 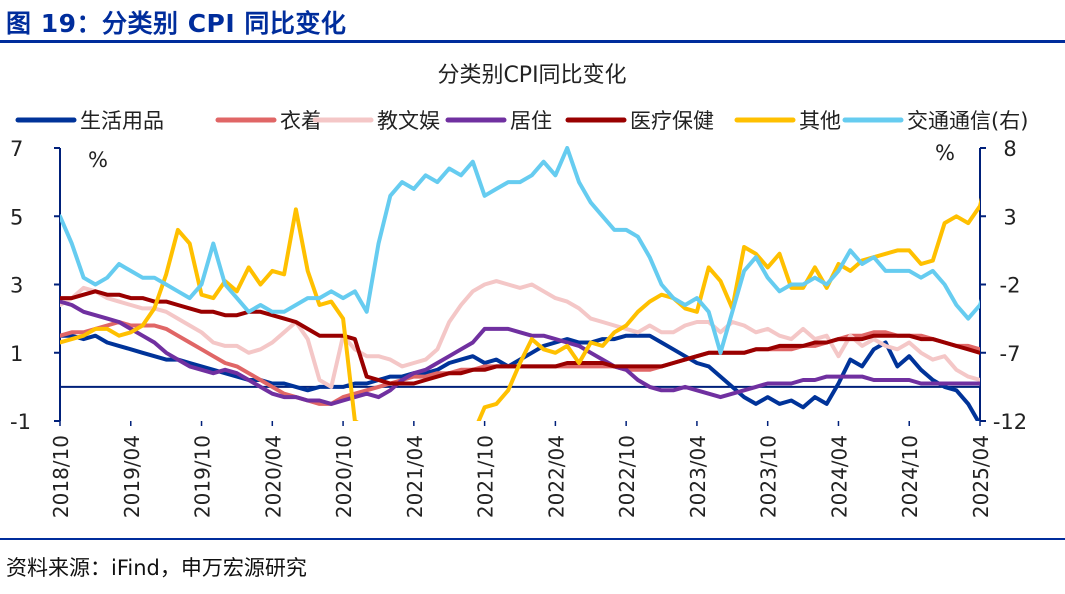 I want to click on source-note: 资料来源：iFind，申万宏源研究, so click(x=156, y=568).